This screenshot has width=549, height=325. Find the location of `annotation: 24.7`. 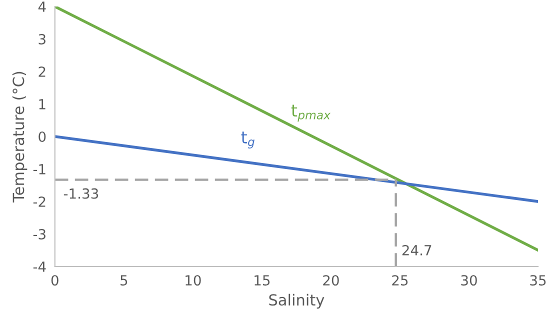

annotation: 24.7 is located at coordinates (417, 250).